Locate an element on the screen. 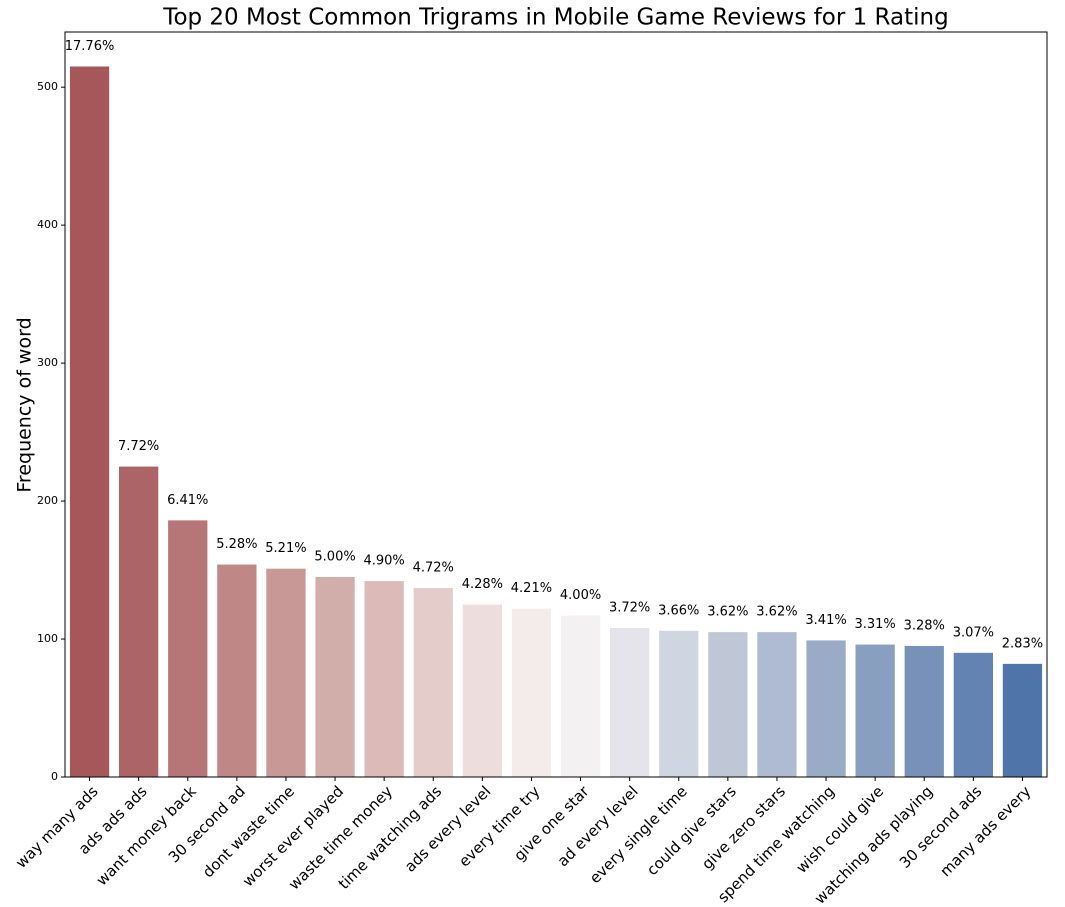  value-label: 2.83% is located at coordinates (1022, 643).